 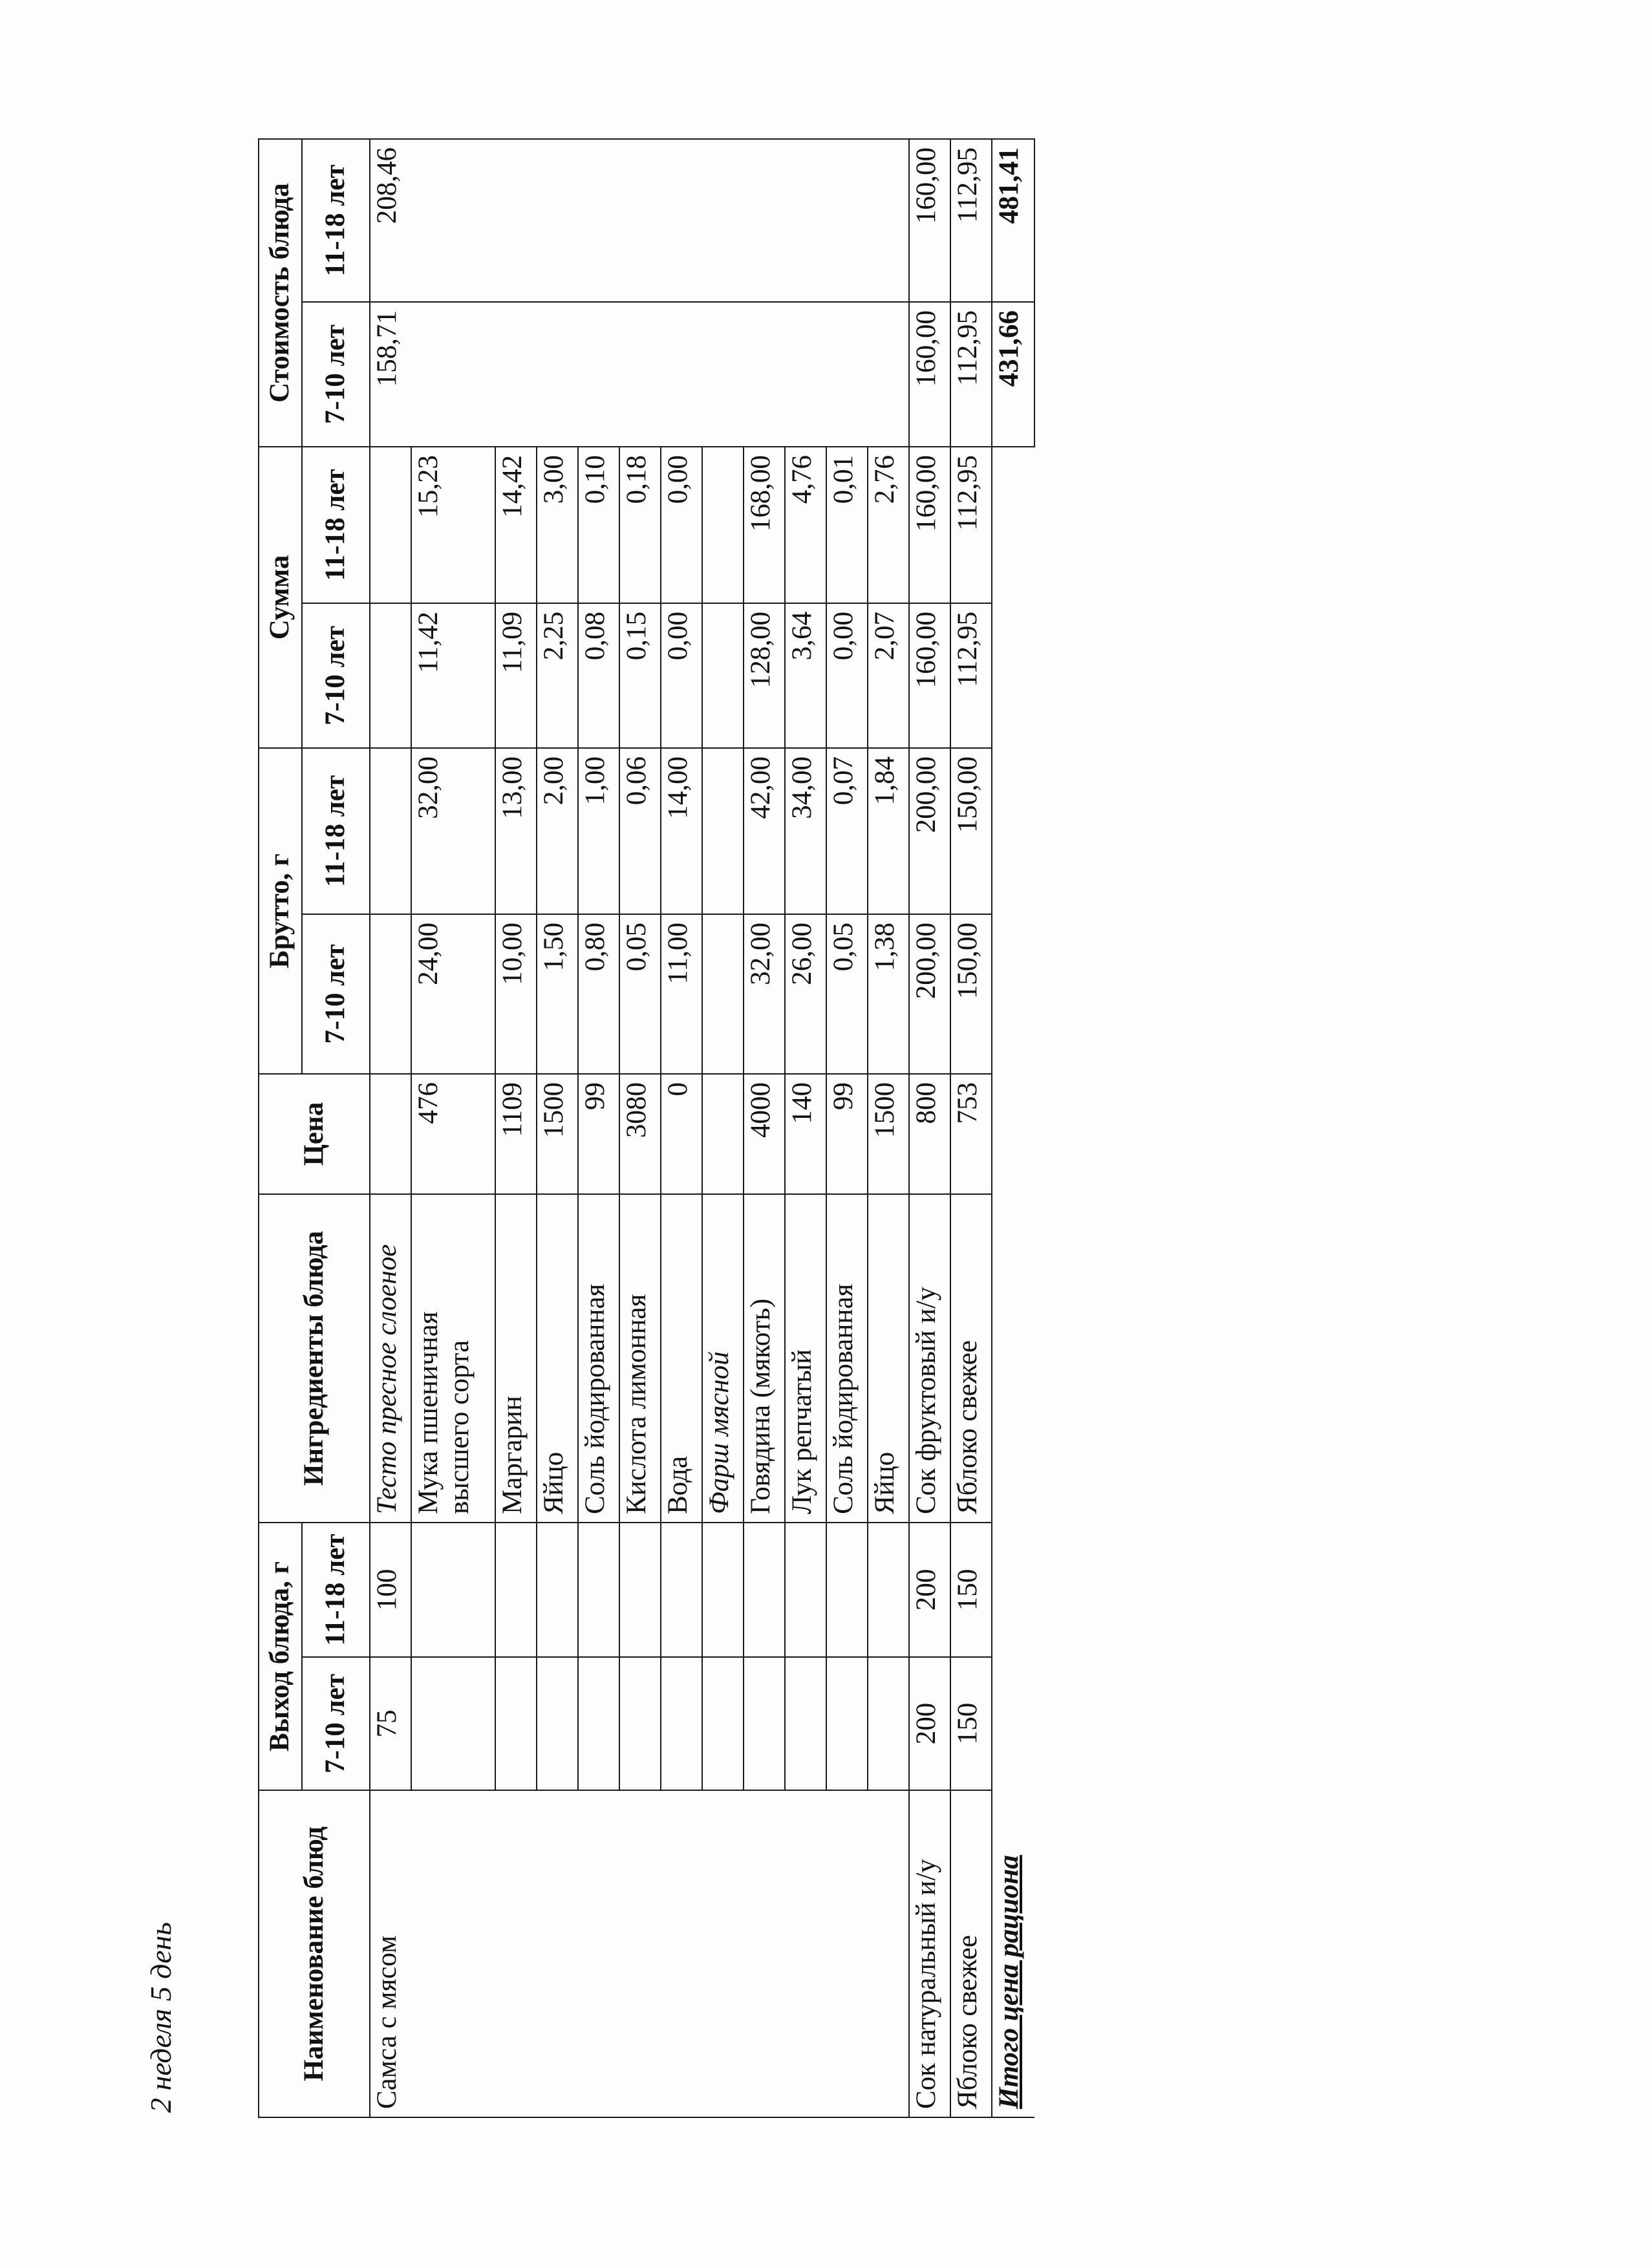 I want to click on sum-7-10: 11,09, so click(x=516, y=675).